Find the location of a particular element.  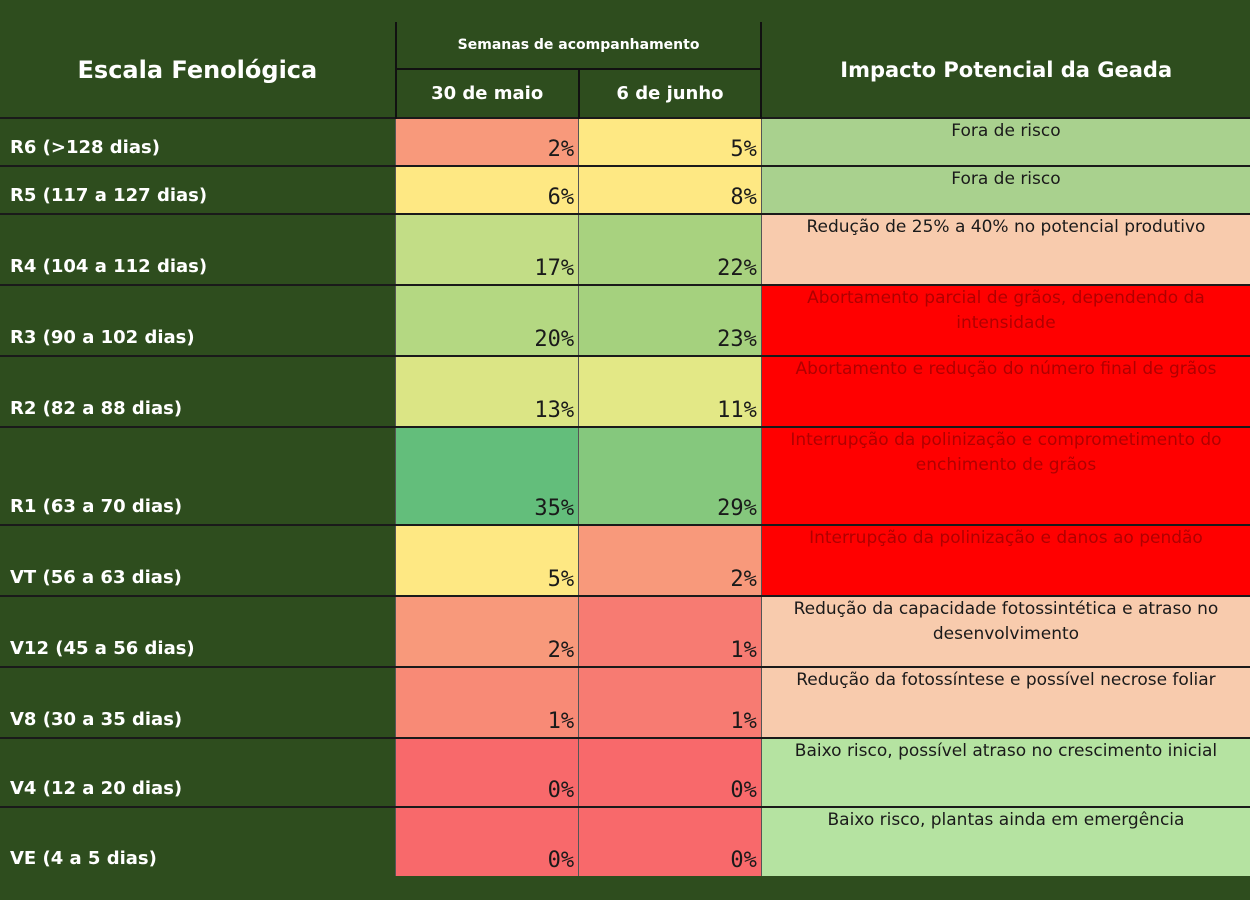

stage-label: V8 (30 a 35 dias) is located at coordinates (198, 702).